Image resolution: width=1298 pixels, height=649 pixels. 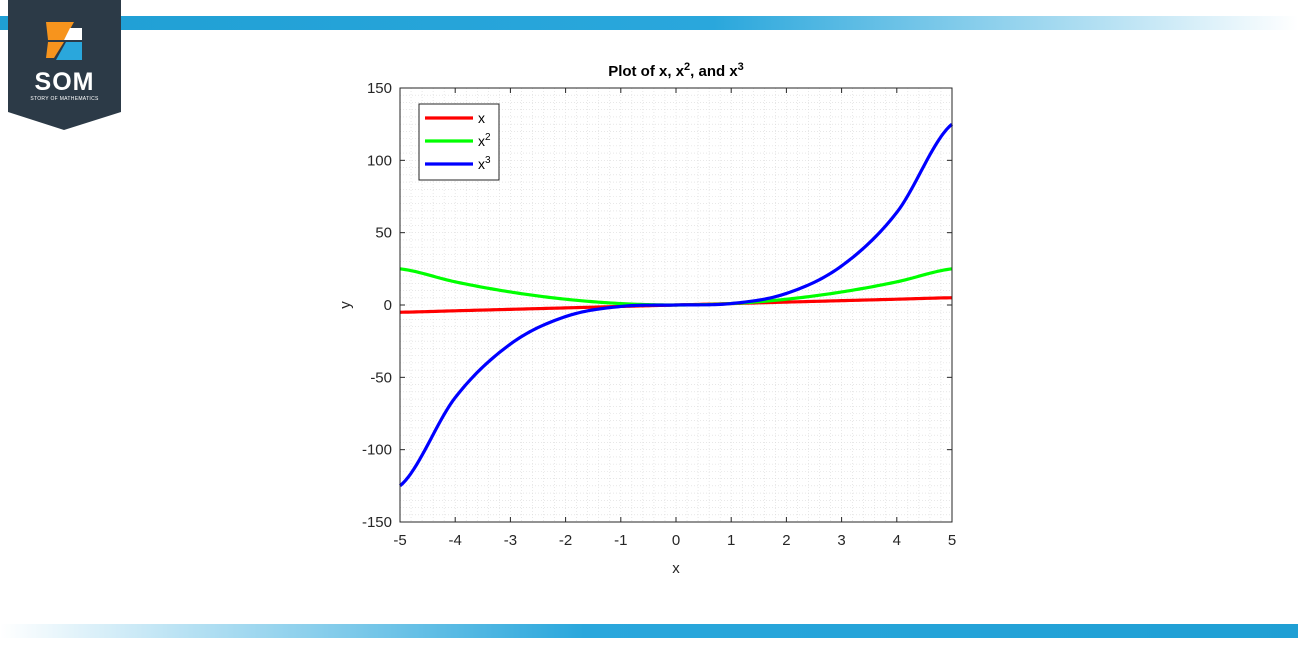 What do you see at coordinates (383, 233) in the screenshot?
I see `y-tick-label: 50` at bounding box center [383, 233].